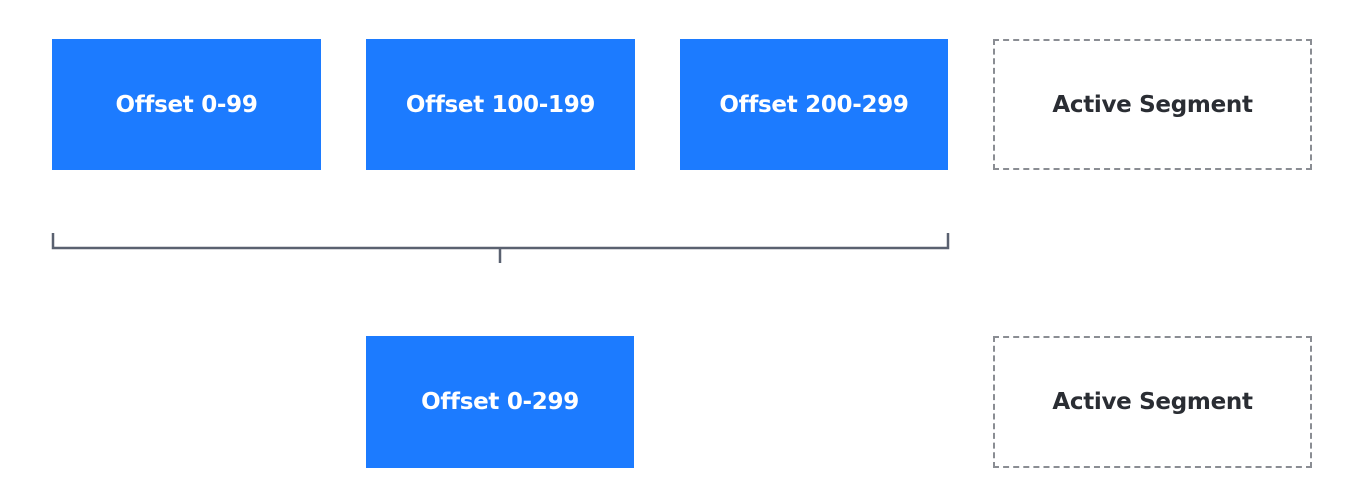 Image resolution: width=1354 pixels, height=484 pixels. I want to click on segment-offset-200-299: Offset 200-299, so click(814, 104).